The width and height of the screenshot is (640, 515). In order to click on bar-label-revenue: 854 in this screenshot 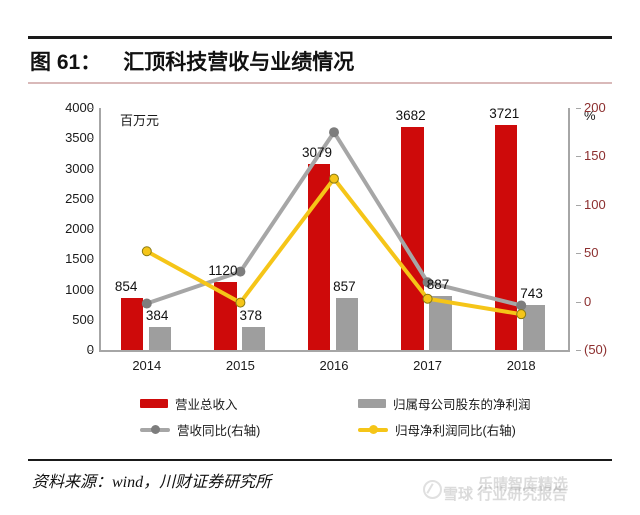, I will do `click(126, 287)`.